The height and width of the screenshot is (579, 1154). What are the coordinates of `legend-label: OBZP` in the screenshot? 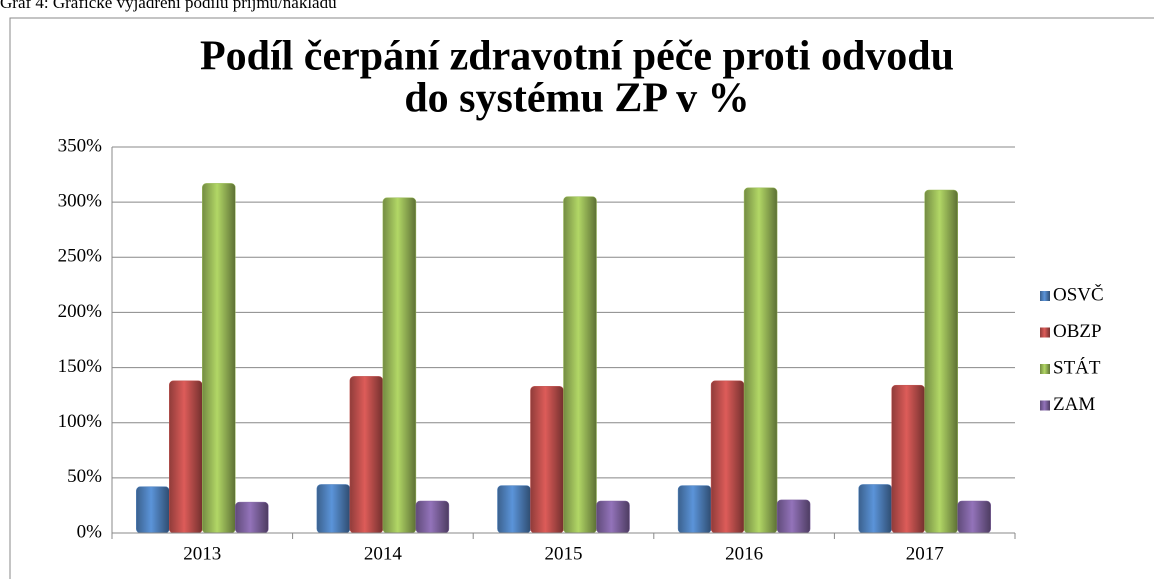 It's located at (1077, 331).